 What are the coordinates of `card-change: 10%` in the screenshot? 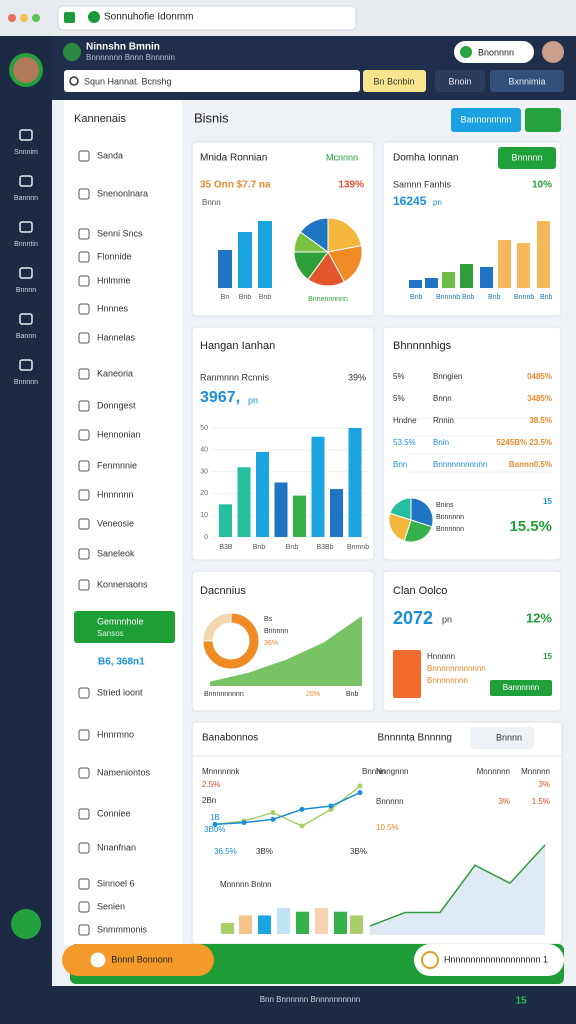 It's located at (542, 185).